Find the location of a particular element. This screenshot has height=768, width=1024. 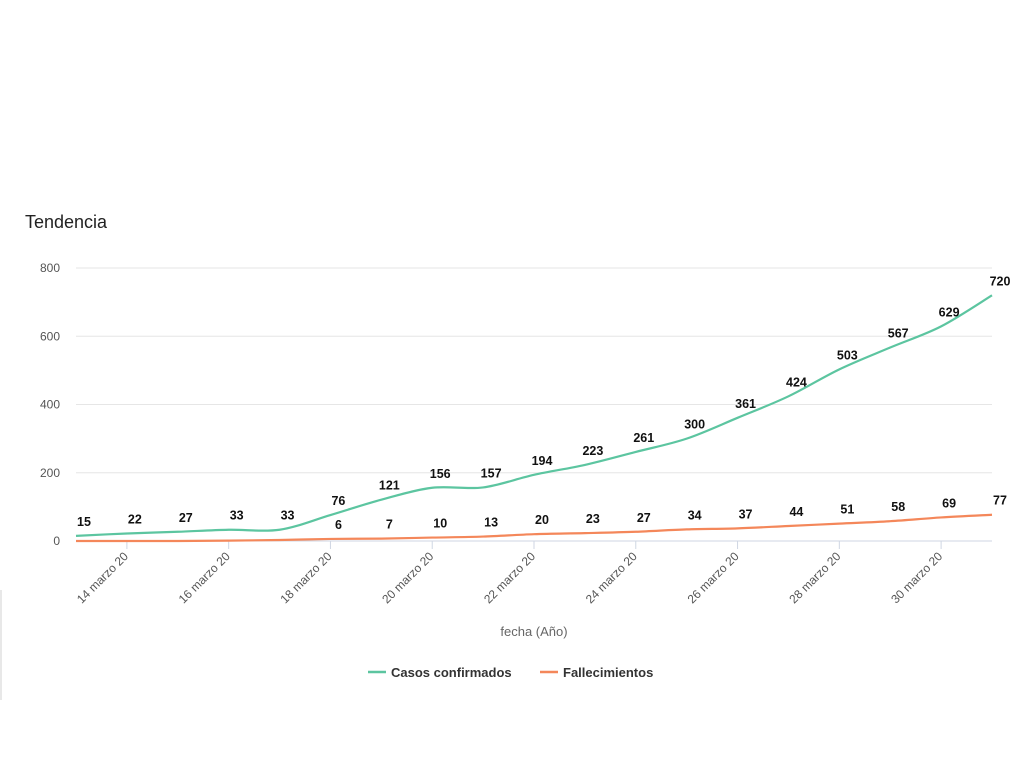

data-label-casos: 194 is located at coordinates (542, 461).